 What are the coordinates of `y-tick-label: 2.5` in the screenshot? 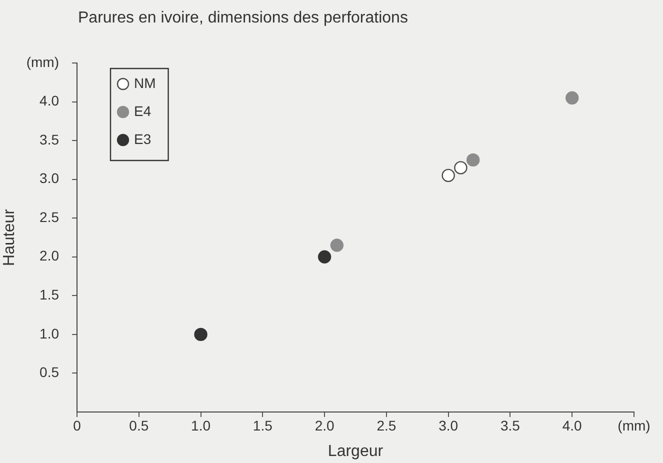 It's located at (50, 216).